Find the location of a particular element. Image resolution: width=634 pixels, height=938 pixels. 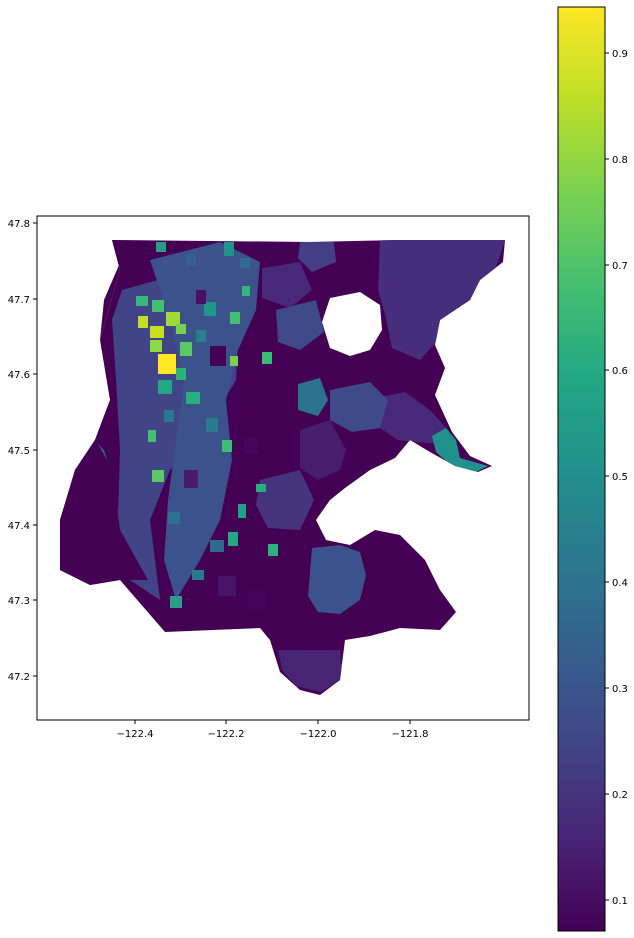

colorbar-tick-label: 0.3 is located at coordinates (620, 689).